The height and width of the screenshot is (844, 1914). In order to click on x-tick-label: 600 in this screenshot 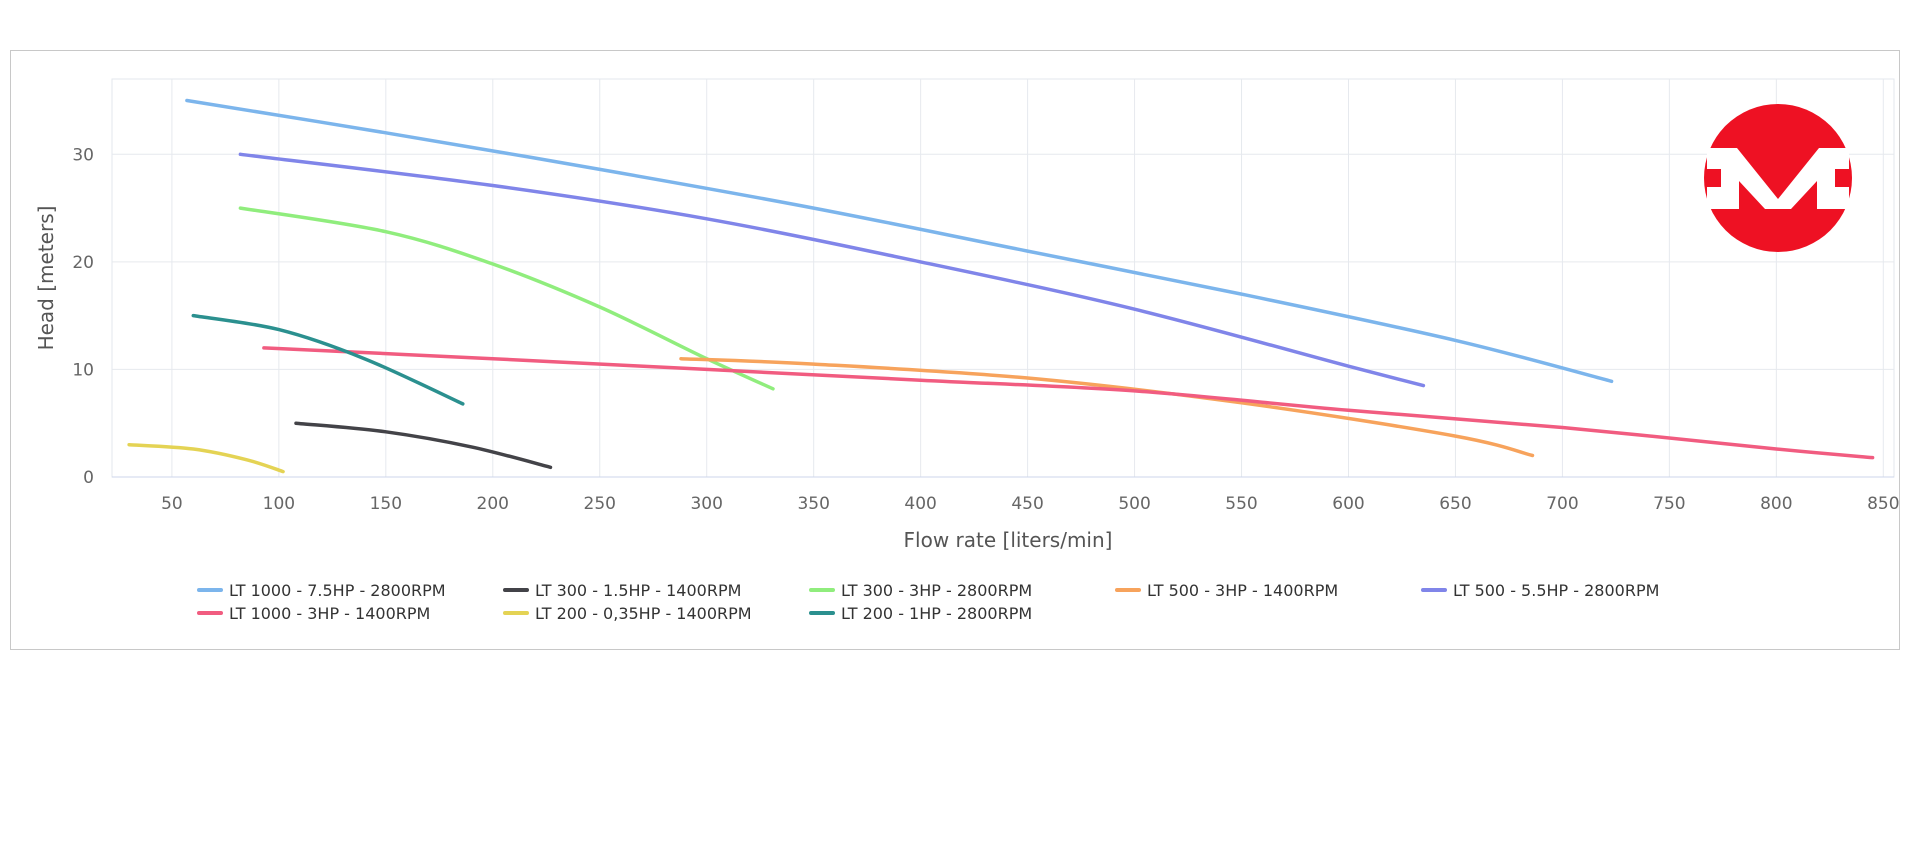, I will do `click(1348, 504)`.